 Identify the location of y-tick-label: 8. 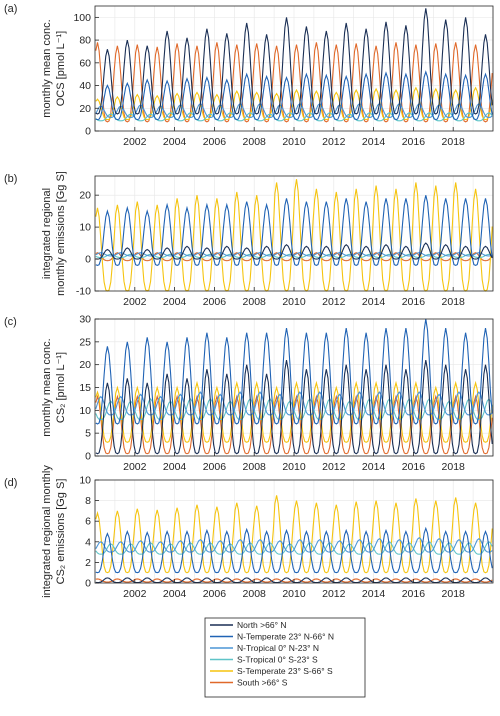
(88, 501).